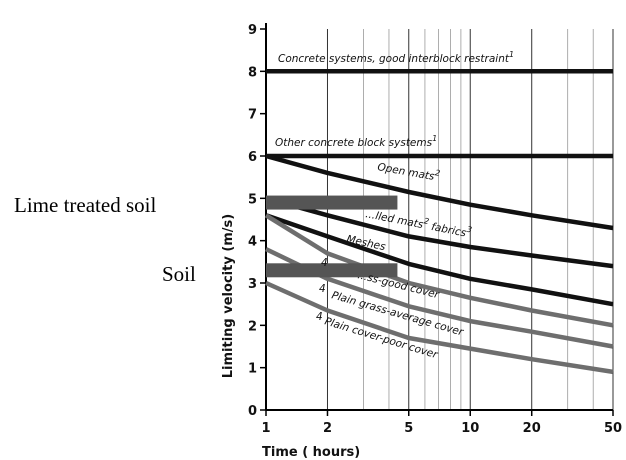 The width and height of the screenshot is (626, 460). Describe the element at coordinates (311, 452) in the screenshot. I see `x-axis-label: Time ( hours)` at that location.